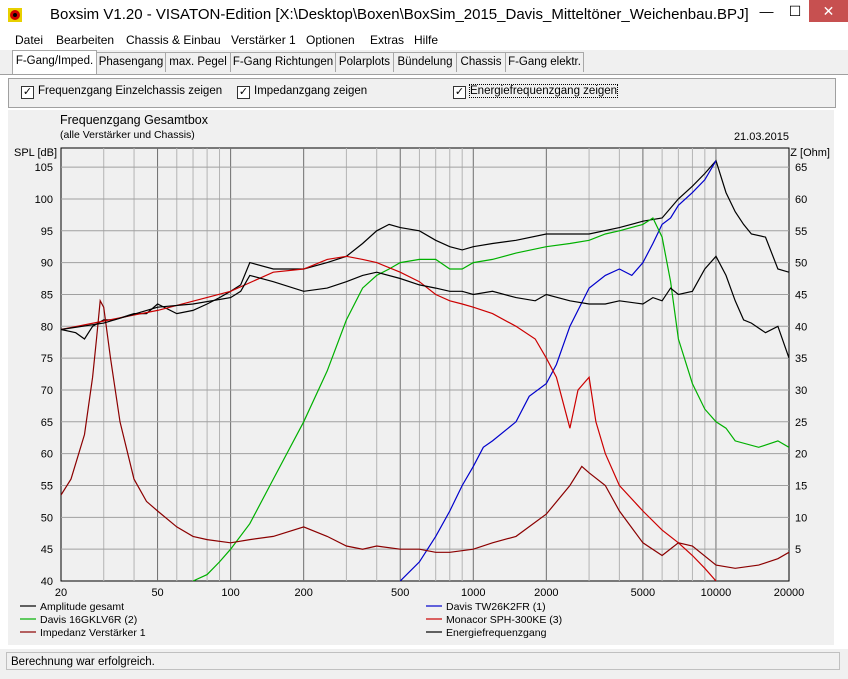  What do you see at coordinates (643, 593) in the screenshot?
I see `x-tick-label: 5000` at bounding box center [643, 593].